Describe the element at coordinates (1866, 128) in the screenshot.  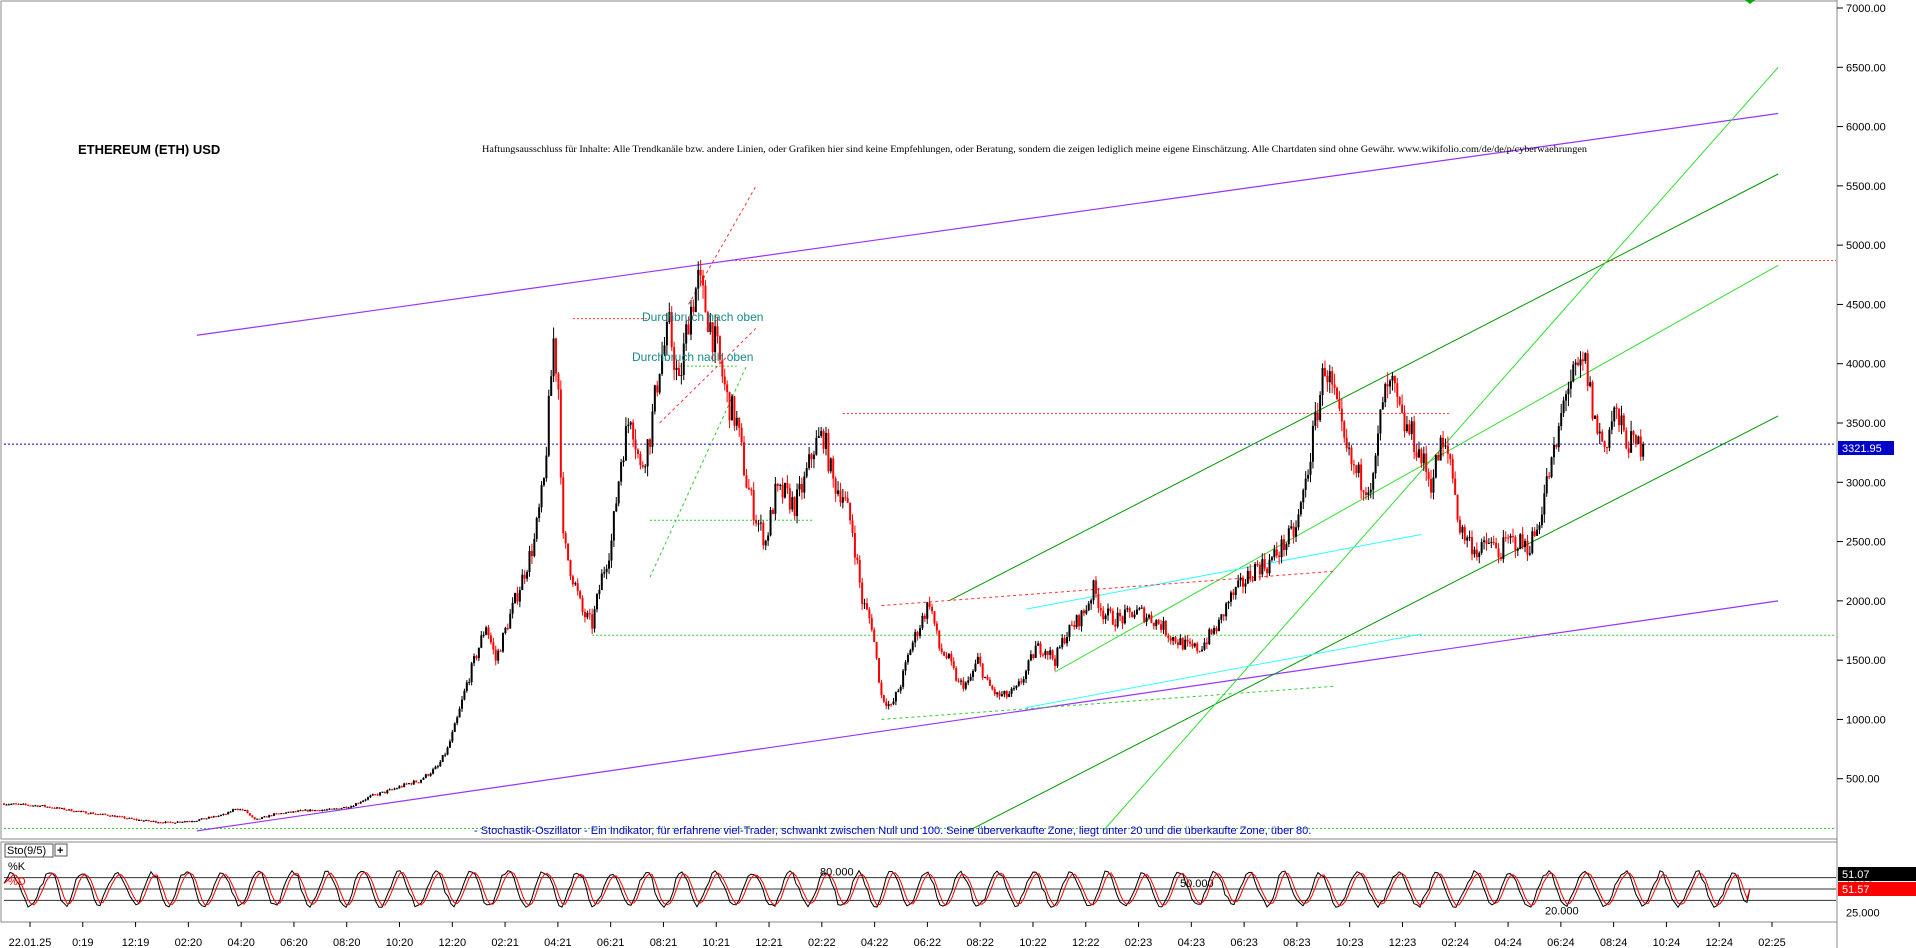
I see `y-tick-label: 6000.00` at that location.